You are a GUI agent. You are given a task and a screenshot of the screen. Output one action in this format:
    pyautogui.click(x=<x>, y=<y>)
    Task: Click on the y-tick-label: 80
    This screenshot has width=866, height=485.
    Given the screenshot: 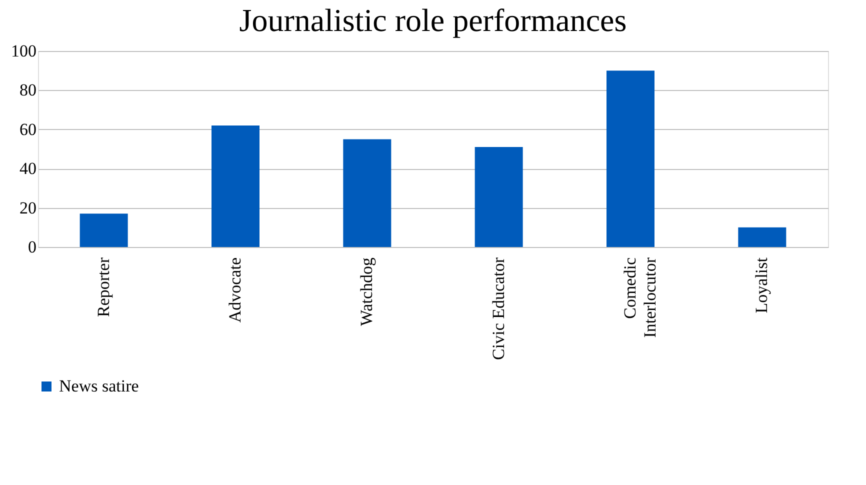 What is the action you would take?
    pyautogui.click(x=28, y=90)
    